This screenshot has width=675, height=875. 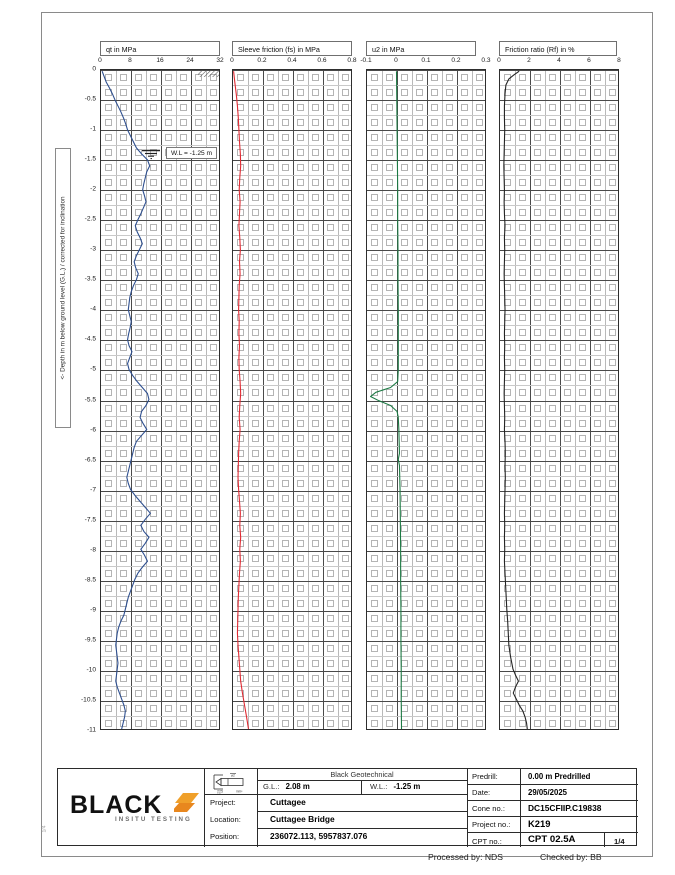 What do you see at coordinates (529, 60) in the screenshot?
I see `x-axis-tick-rf: 2` at bounding box center [529, 60].